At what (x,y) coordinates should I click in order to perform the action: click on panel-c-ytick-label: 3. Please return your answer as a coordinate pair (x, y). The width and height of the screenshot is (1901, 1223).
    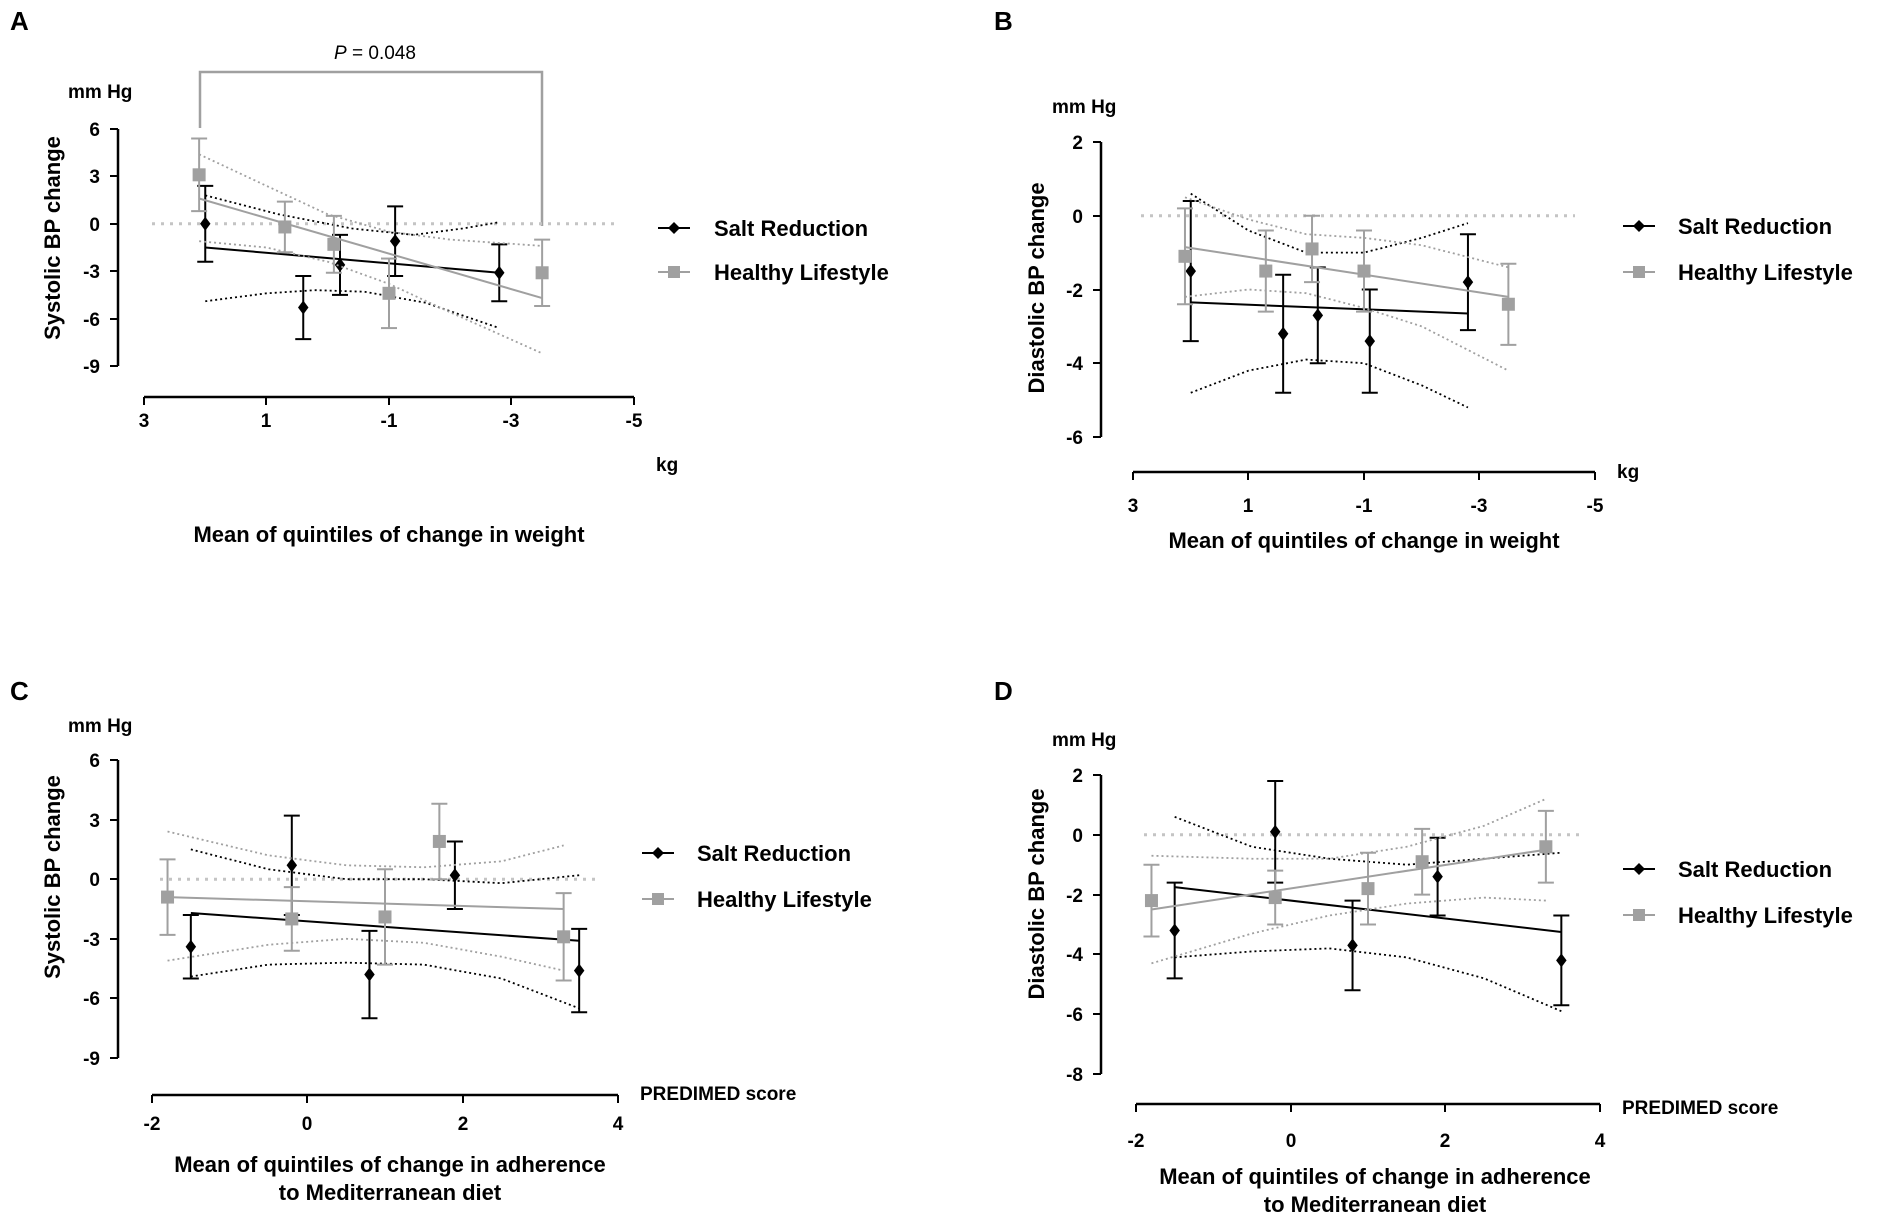
    Looking at the image, I should click on (94, 821).